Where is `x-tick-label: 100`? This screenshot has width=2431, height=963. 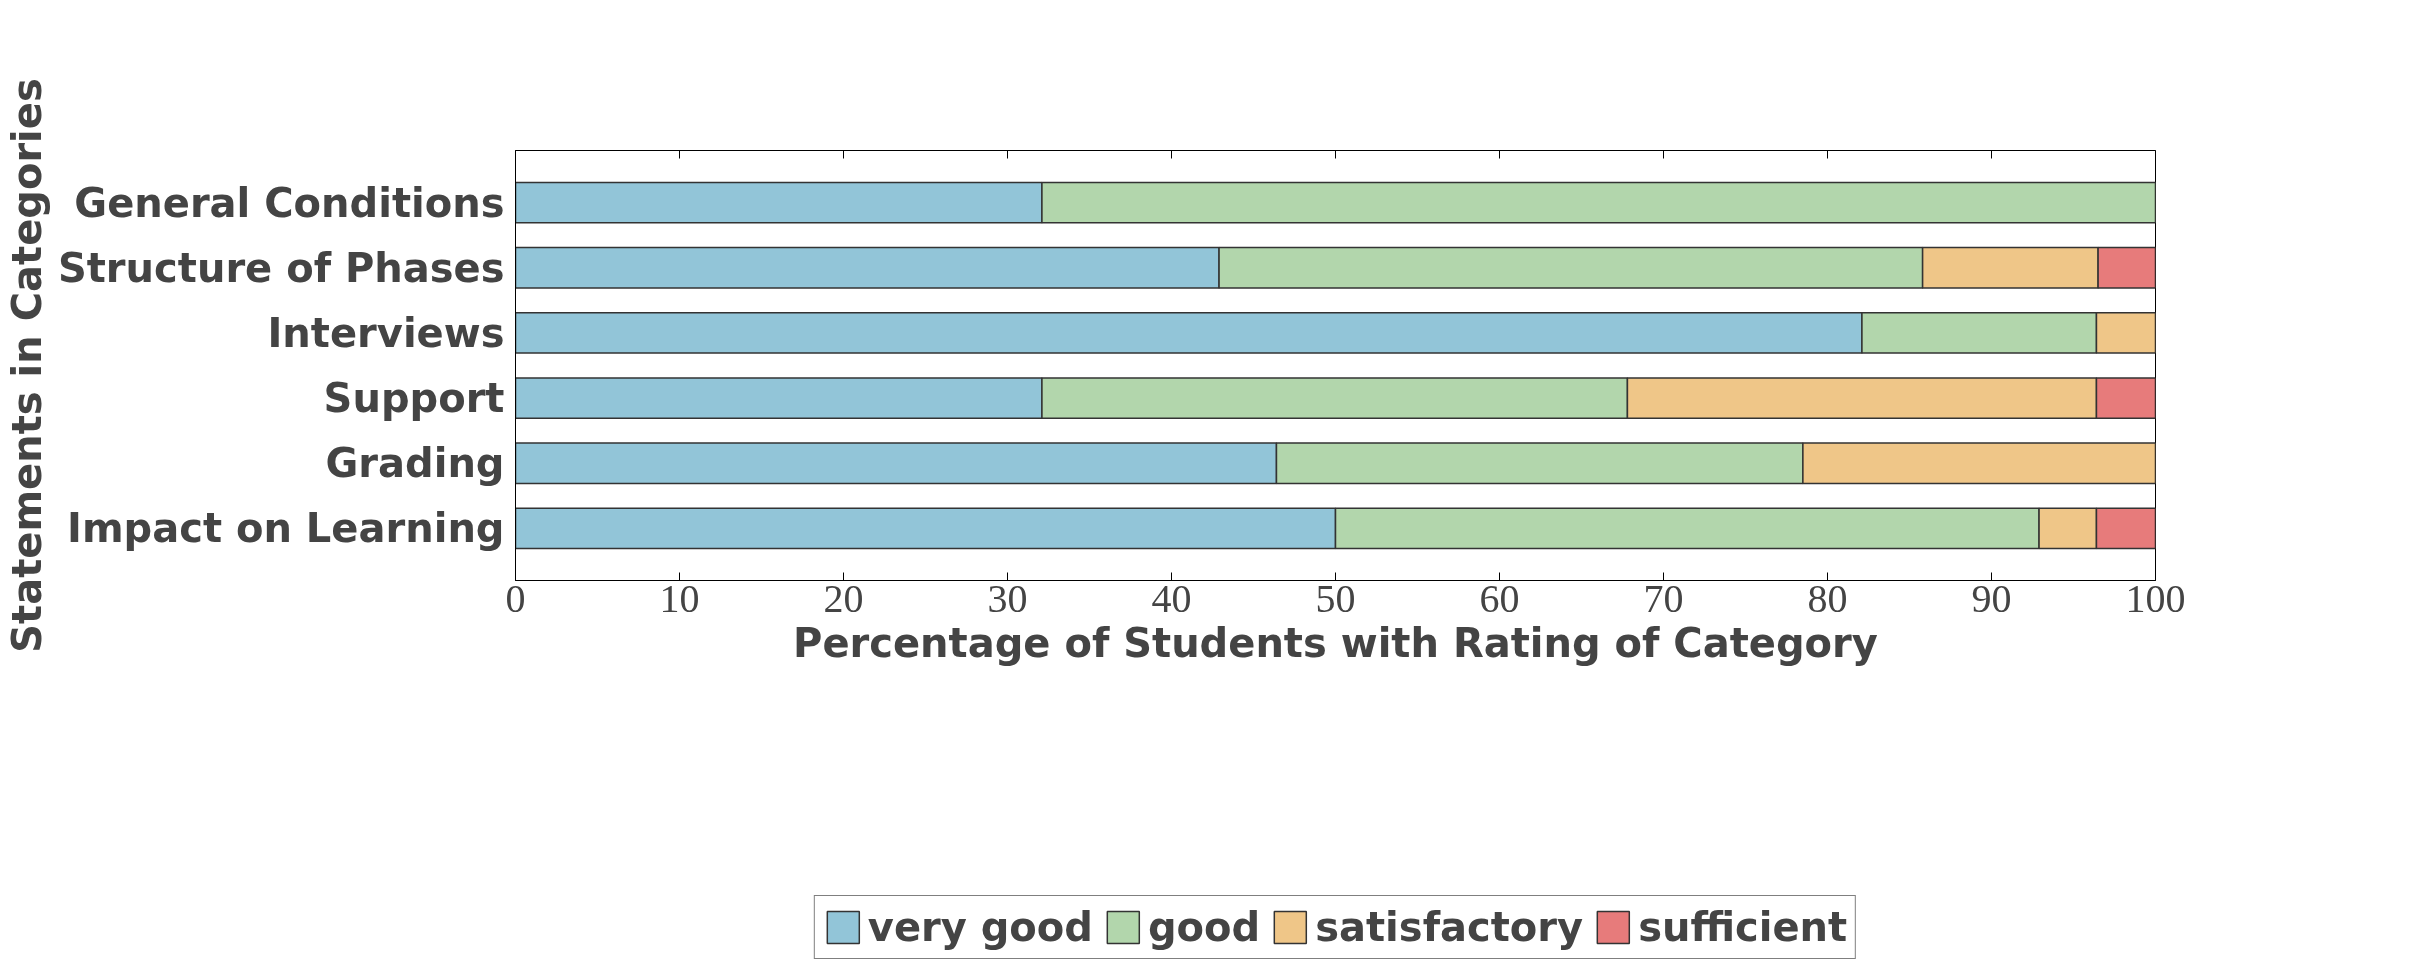 x-tick-label: 100 is located at coordinates (2155, 598).